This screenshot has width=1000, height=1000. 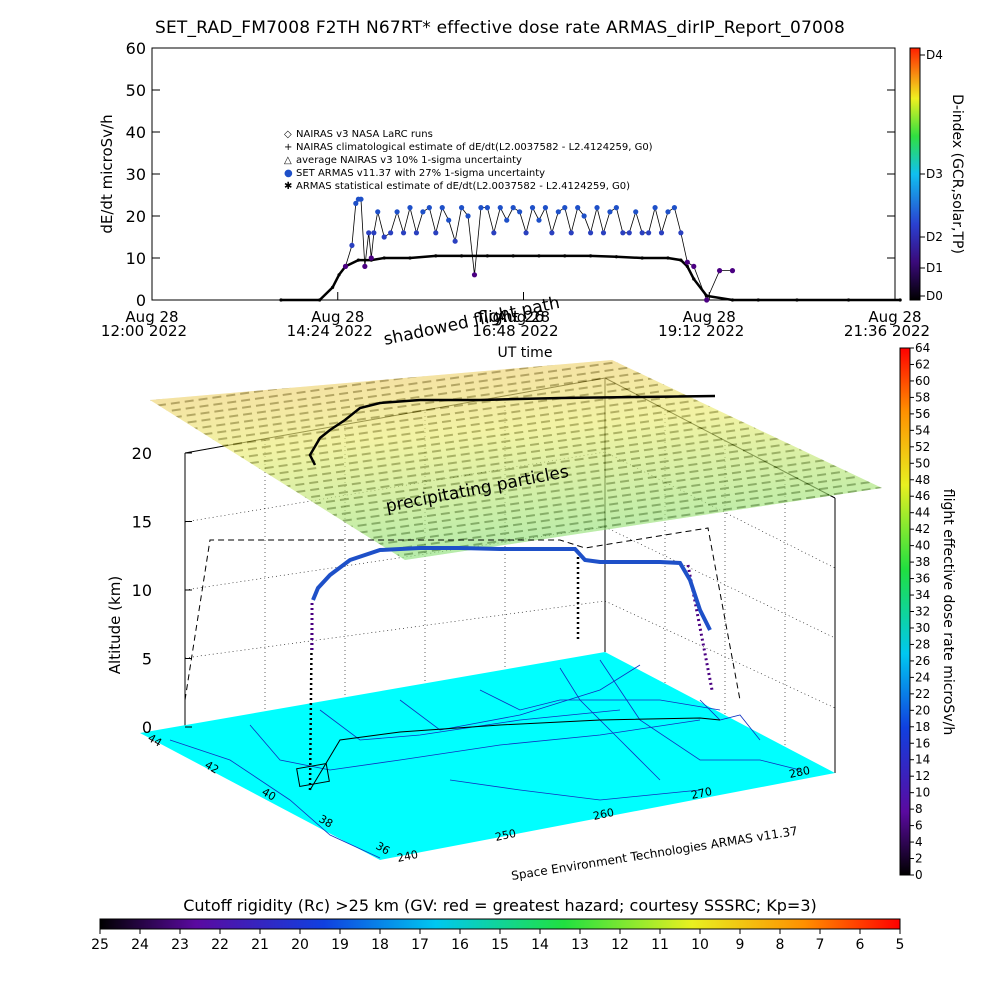 I want to click on latitude-tick-label: 38, so click(x=326, y=821).